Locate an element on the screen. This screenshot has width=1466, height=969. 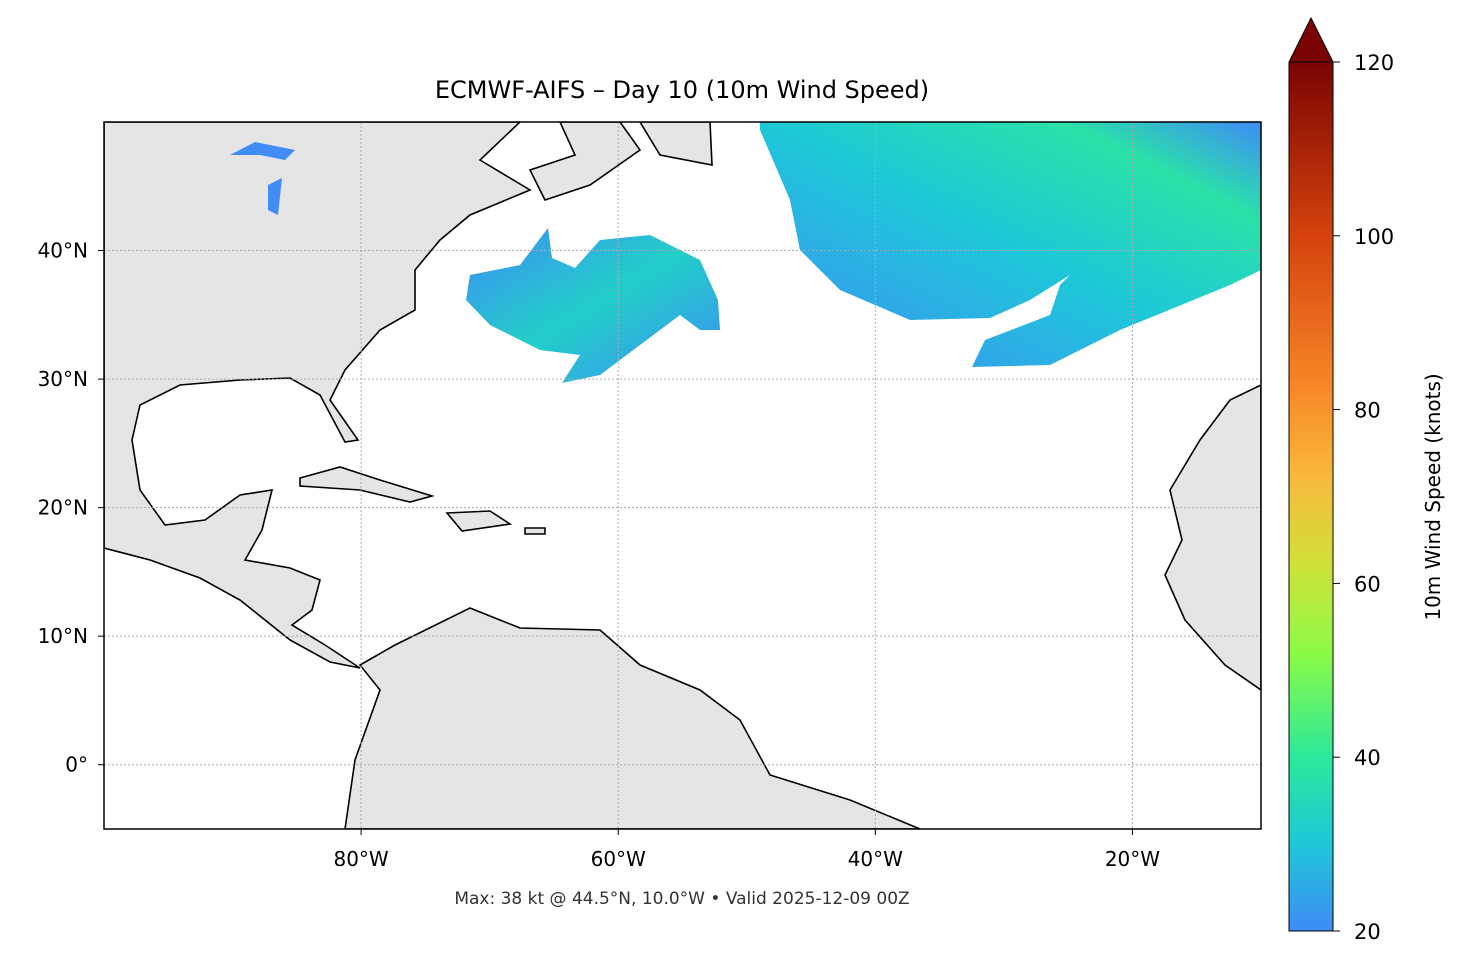
colorbar-tick-label: 40 is located at coordinates (1367, 758).